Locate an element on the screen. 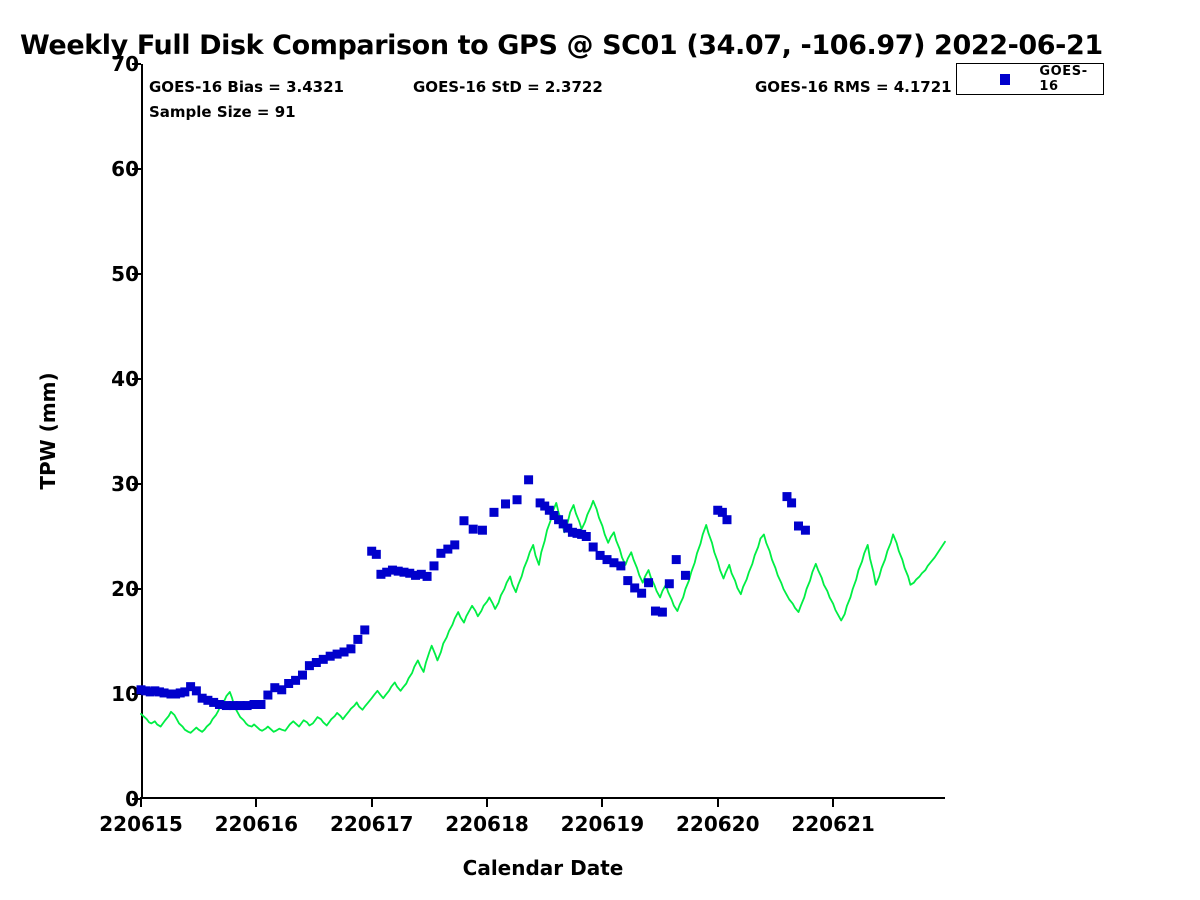  x-tick-label: 220618 is located at coordinates (487, 824).